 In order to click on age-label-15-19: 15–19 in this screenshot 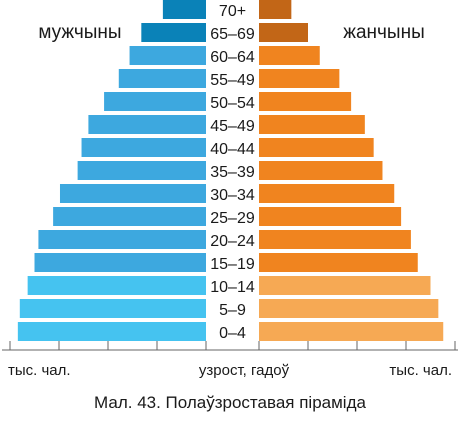, I will do `click(232, 264)`.